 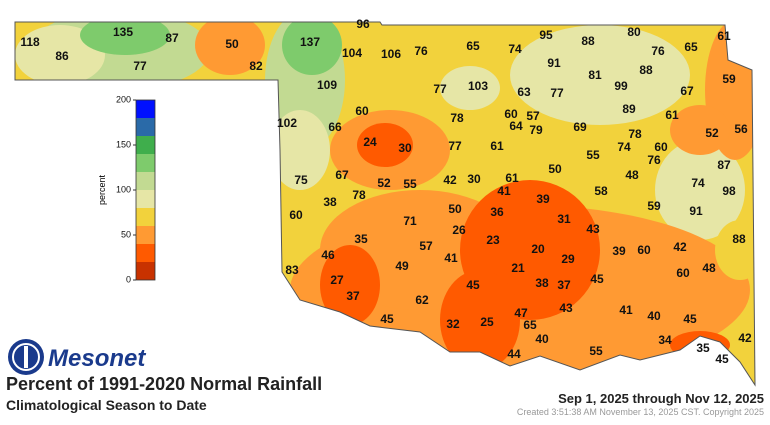 What do you see at coordinates (533, 116) in the screenshot?
I see `station-value: 57` at bounding box center [533, 116].